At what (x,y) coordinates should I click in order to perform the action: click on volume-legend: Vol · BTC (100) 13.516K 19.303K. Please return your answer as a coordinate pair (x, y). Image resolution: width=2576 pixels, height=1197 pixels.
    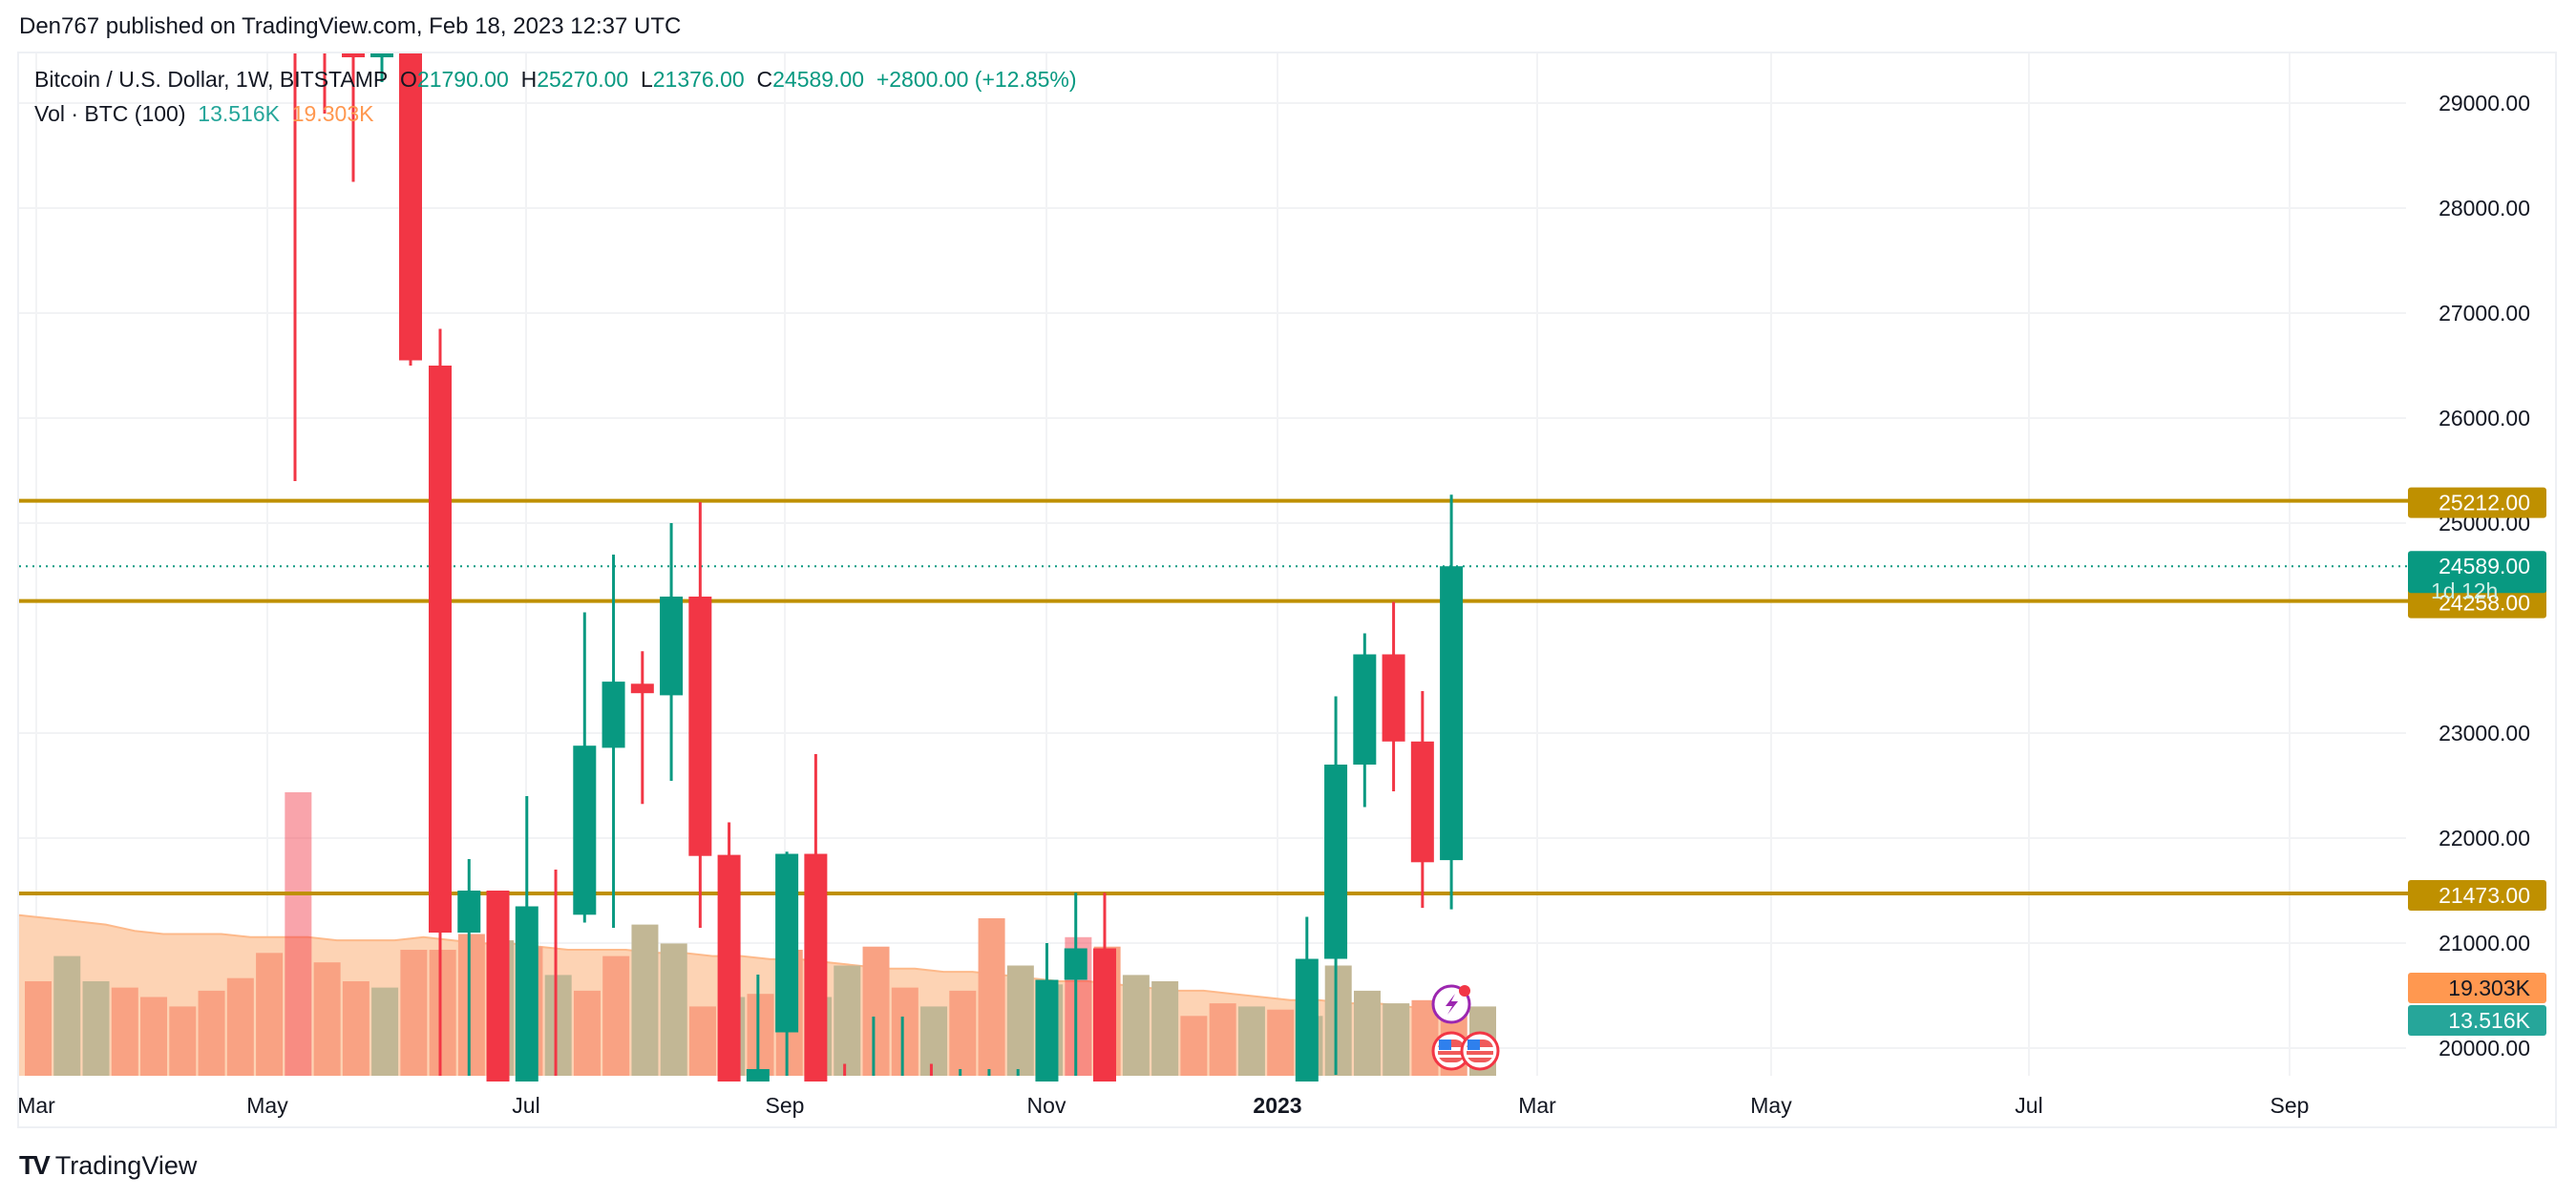
    Looking at the image, I should click on (203, 114).